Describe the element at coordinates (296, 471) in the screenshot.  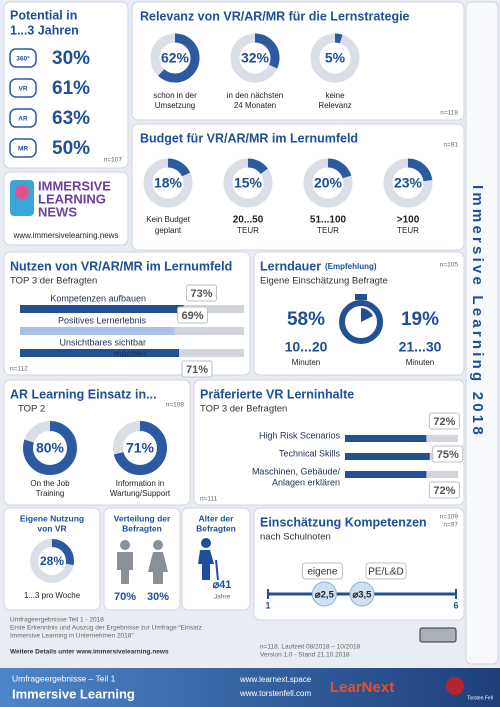
I see `bar-label: Maschinen, Gebäude/` at that location.